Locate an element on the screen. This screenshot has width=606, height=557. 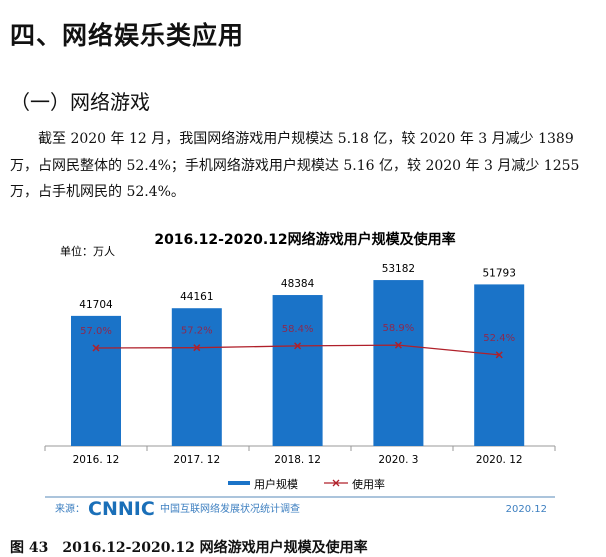
x-tick-label: 2016. 12 is located at coordinates (96, 460).